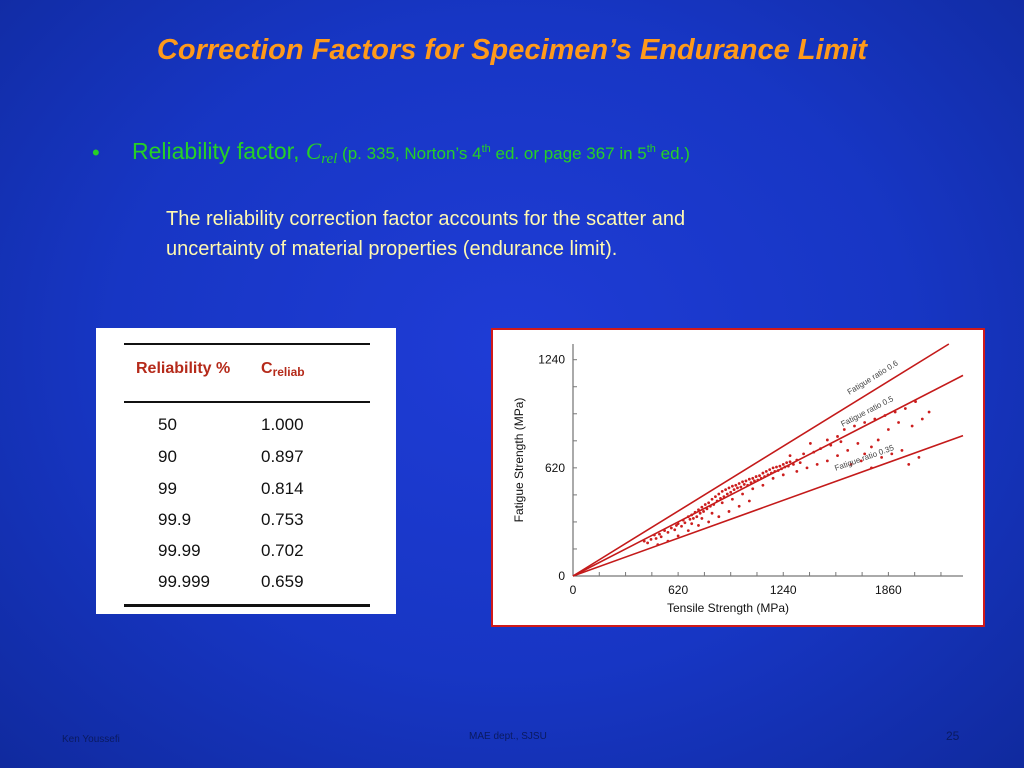  Describe the element at coordinates (561, 576) in the screenshot. I see `y-tick-label: 0` at that location.